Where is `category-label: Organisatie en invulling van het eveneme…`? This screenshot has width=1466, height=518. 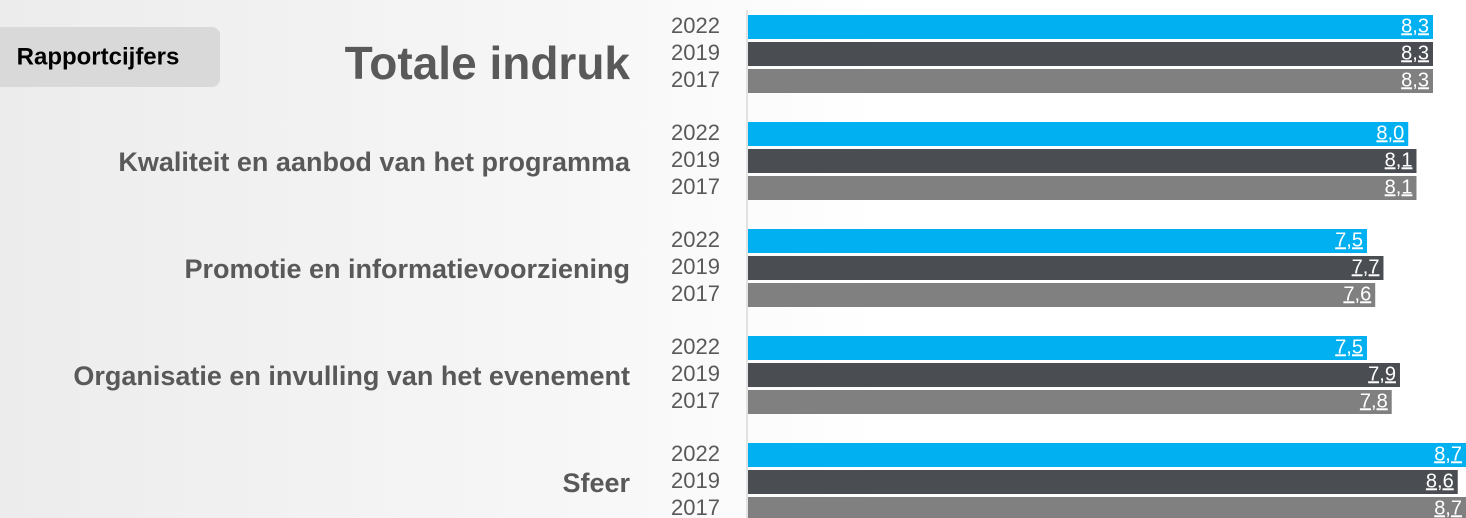 category-label: Organisatie en invulling van het eveneme… is located at coordinates (351, 376).